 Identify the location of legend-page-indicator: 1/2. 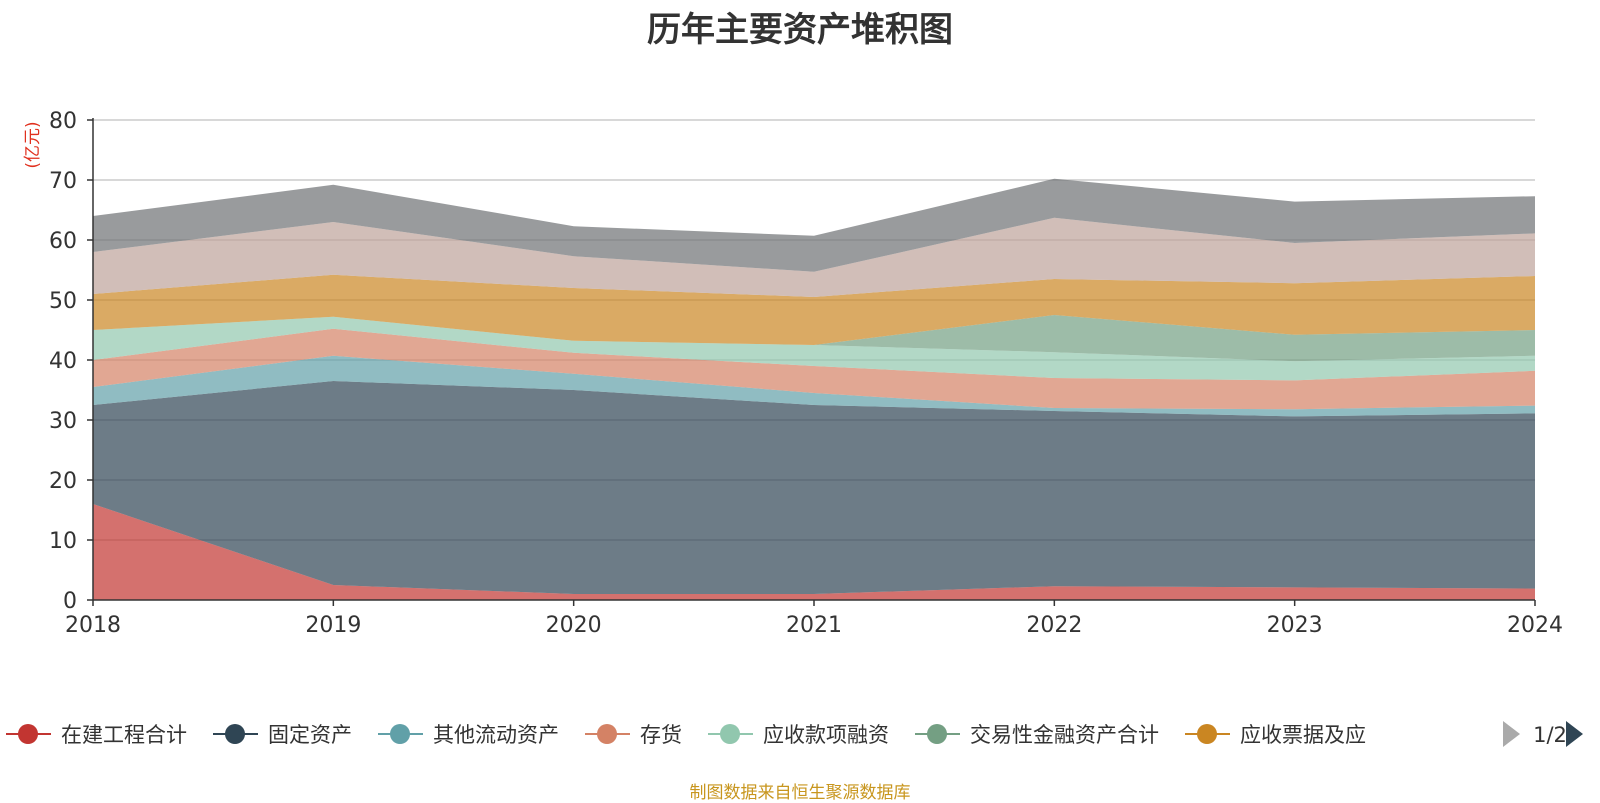
(1550, 735).